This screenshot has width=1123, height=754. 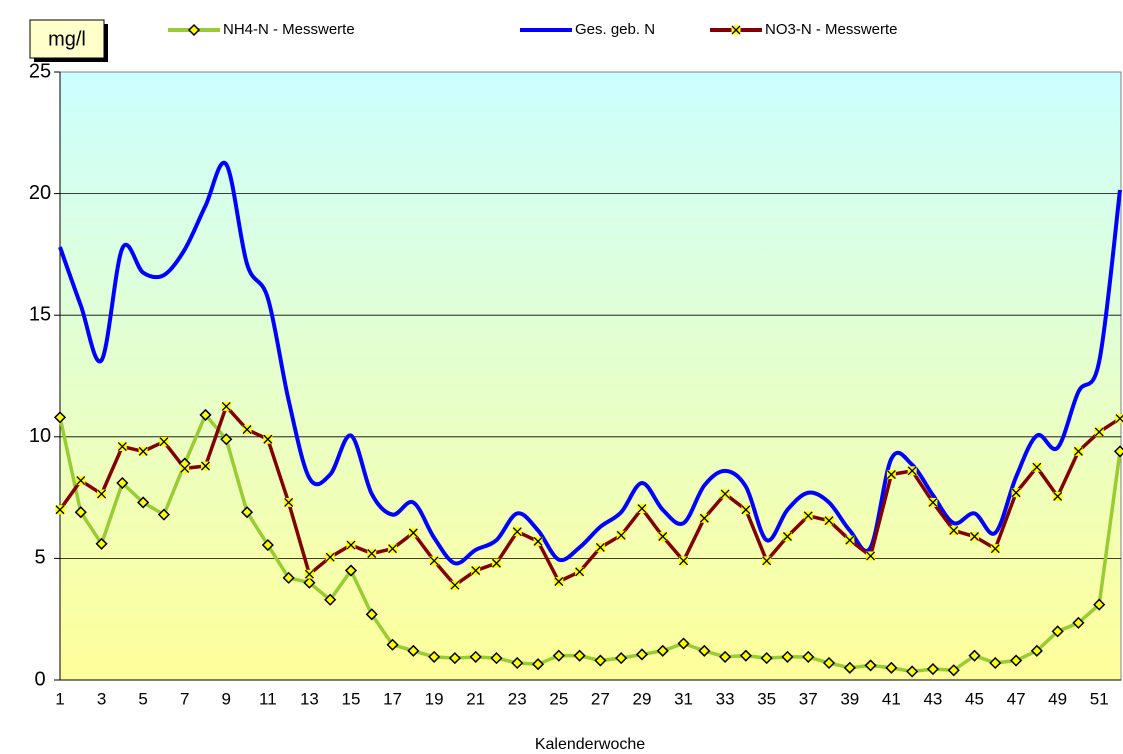 I want to click on x-tick-label: 19, so click(x=434, y=698).